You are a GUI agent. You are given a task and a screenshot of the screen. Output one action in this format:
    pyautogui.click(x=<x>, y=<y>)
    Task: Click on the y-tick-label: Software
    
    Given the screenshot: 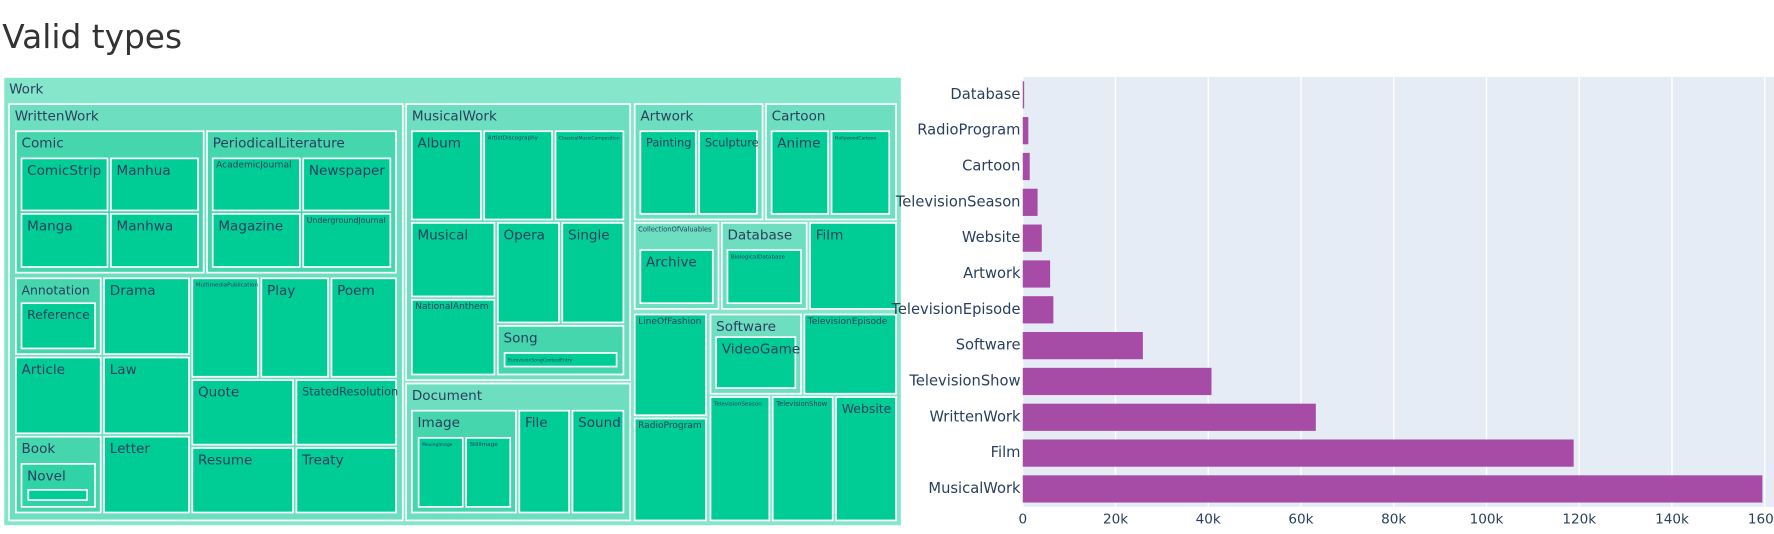 What is the action you would take?
    pyautogui.click(x=988, y=345)
    